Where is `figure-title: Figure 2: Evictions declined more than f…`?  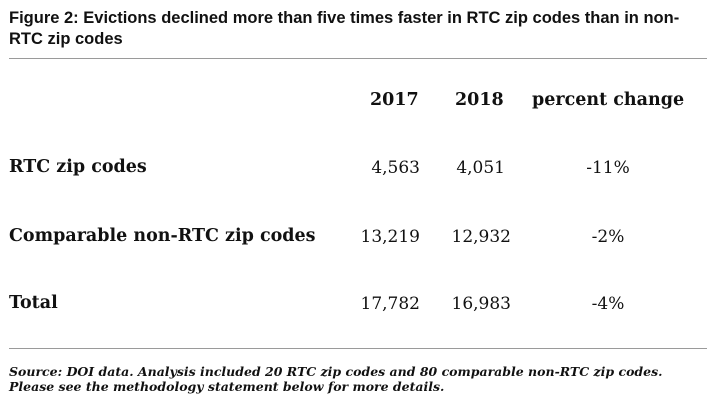
figure-title: Figure 2: Evictions declined more than f… is located at coordinates (344, 28).